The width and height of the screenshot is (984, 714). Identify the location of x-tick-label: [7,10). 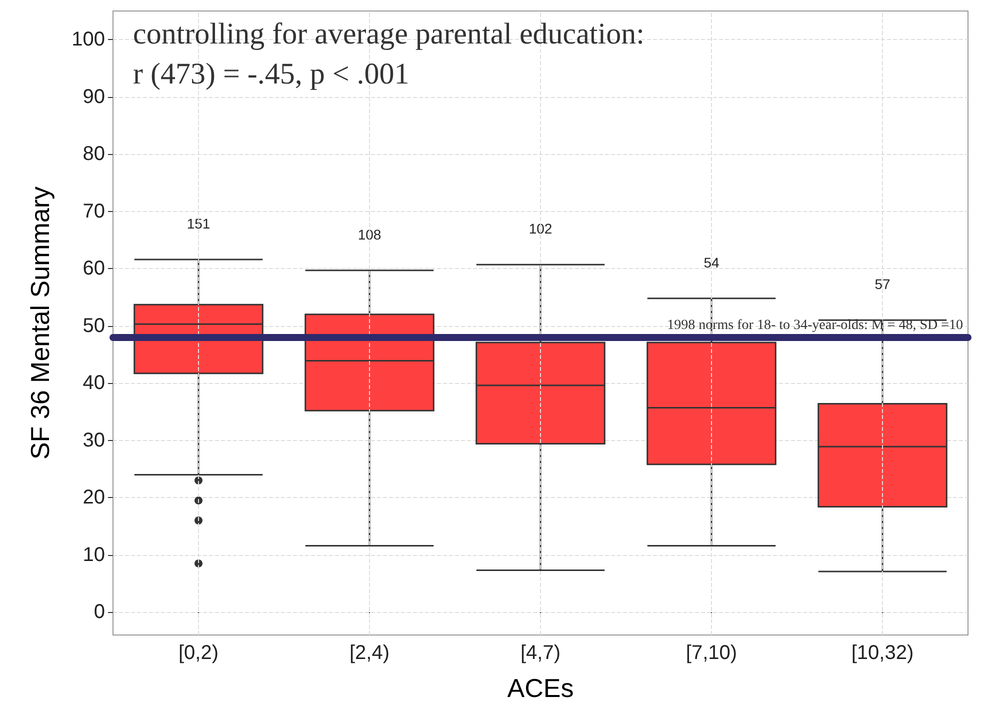
(712, 653).